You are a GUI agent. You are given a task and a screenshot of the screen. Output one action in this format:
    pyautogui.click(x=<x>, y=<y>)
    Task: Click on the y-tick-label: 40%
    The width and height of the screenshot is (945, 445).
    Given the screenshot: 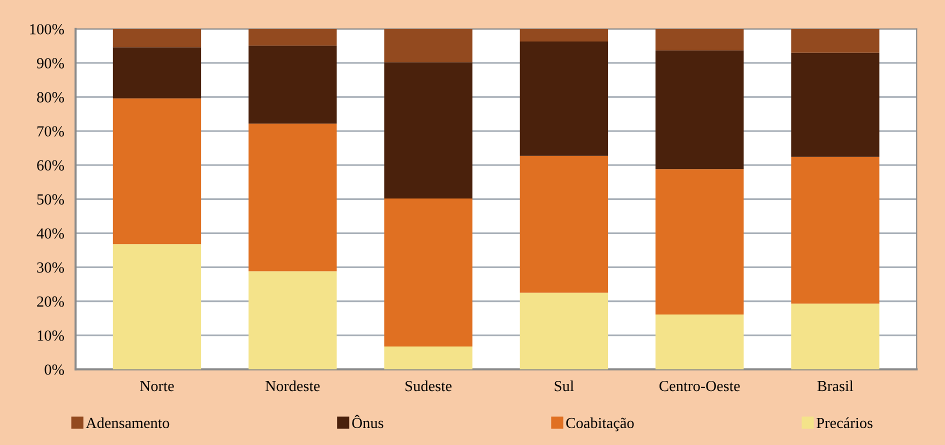 What is the action you would take?
    pyautogui.click(x=50, y=233)
    